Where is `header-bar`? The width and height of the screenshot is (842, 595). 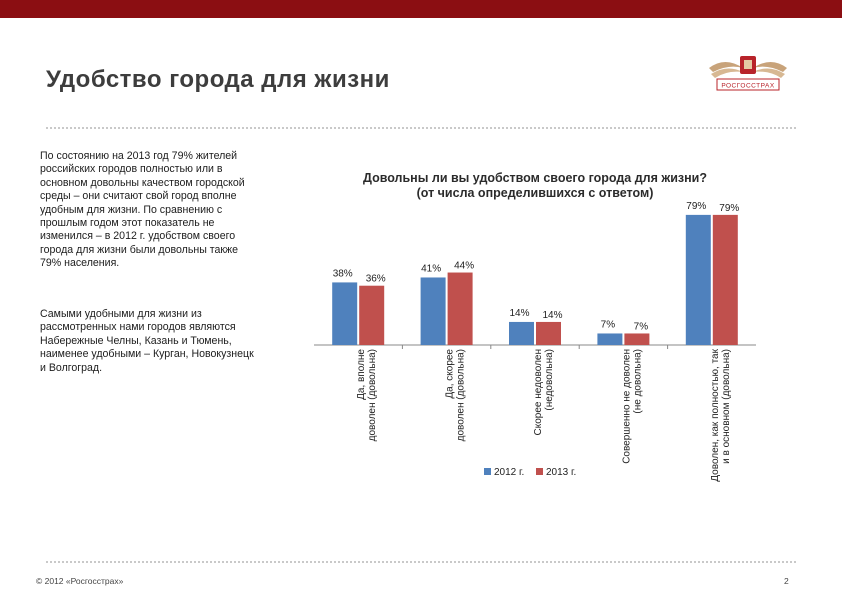
header-bar is located at coordinates (421, 9).